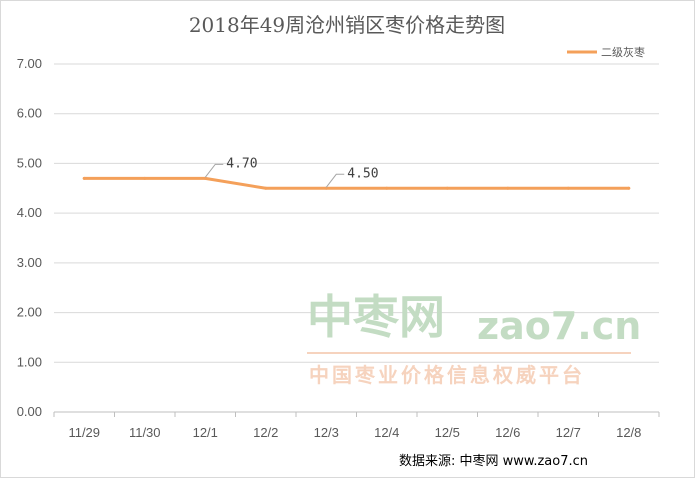  What do you see at coordinates (474, 338) in the screenshot?
I see `watermark: 中枣网 zao7.cn 中国枣业价格信息权威平台` at bounding box center [474, 338].